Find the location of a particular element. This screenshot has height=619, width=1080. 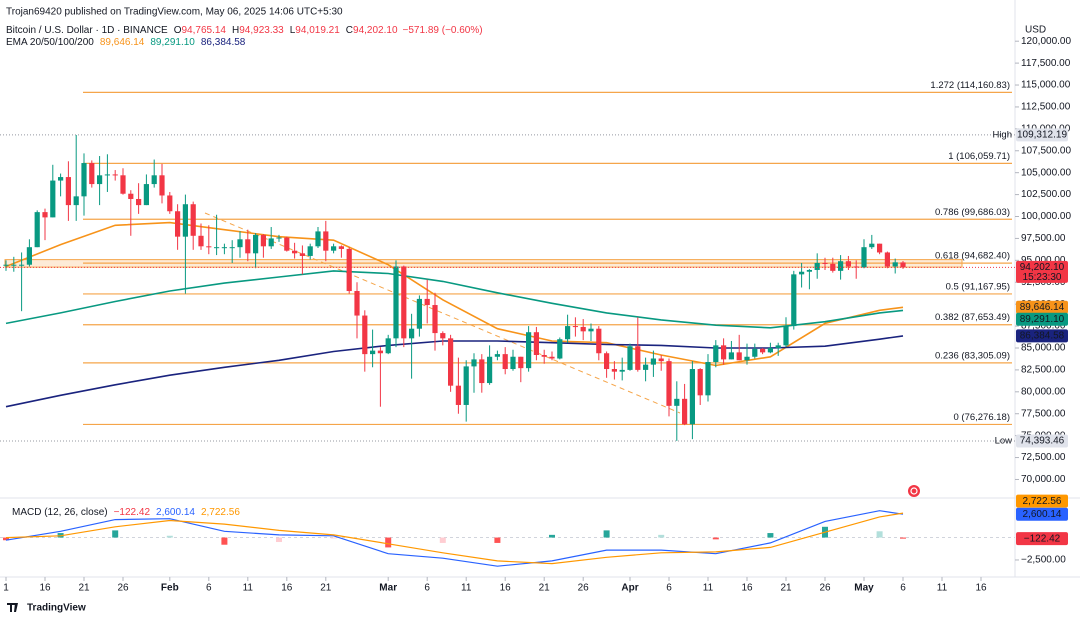

fib-label: 1 (106,059.71) is located at coordinates (979, 156).